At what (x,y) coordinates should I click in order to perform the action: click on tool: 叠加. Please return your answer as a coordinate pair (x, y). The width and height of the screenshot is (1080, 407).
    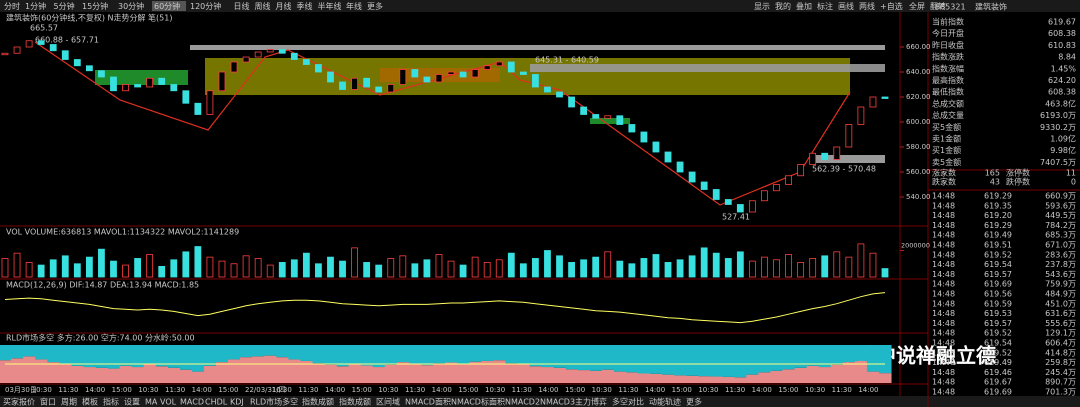
    Looking at the image, I should click on (804, 6).